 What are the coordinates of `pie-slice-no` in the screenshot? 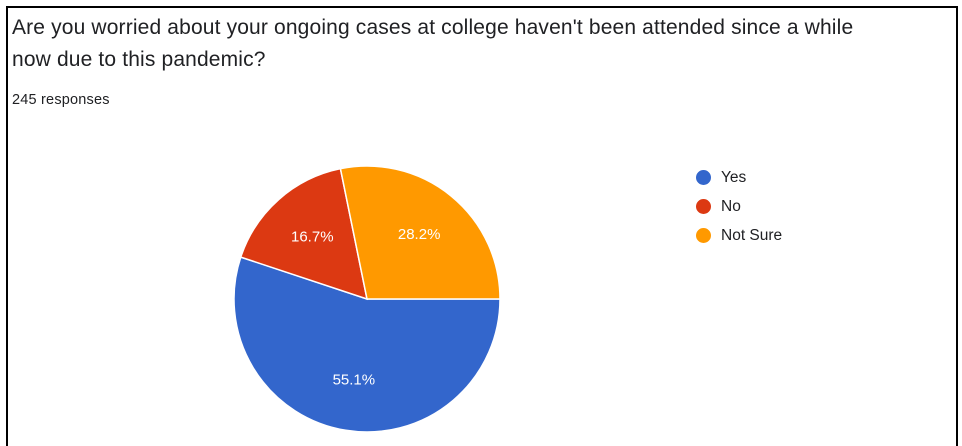 It's located at (303, 234).